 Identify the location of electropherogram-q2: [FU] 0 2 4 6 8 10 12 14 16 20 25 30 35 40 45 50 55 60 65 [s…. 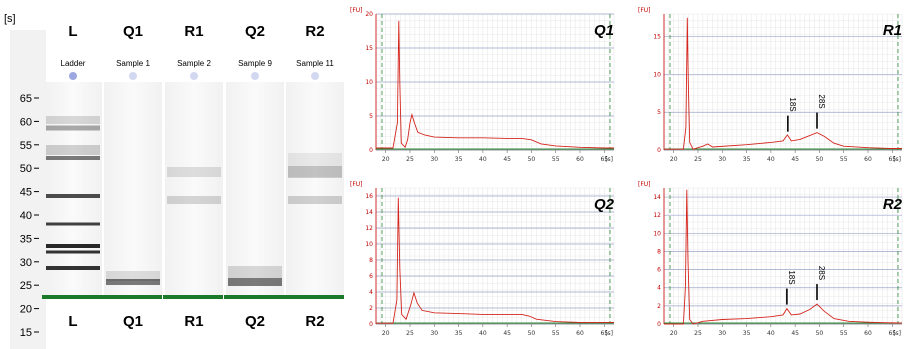
(484, 261).